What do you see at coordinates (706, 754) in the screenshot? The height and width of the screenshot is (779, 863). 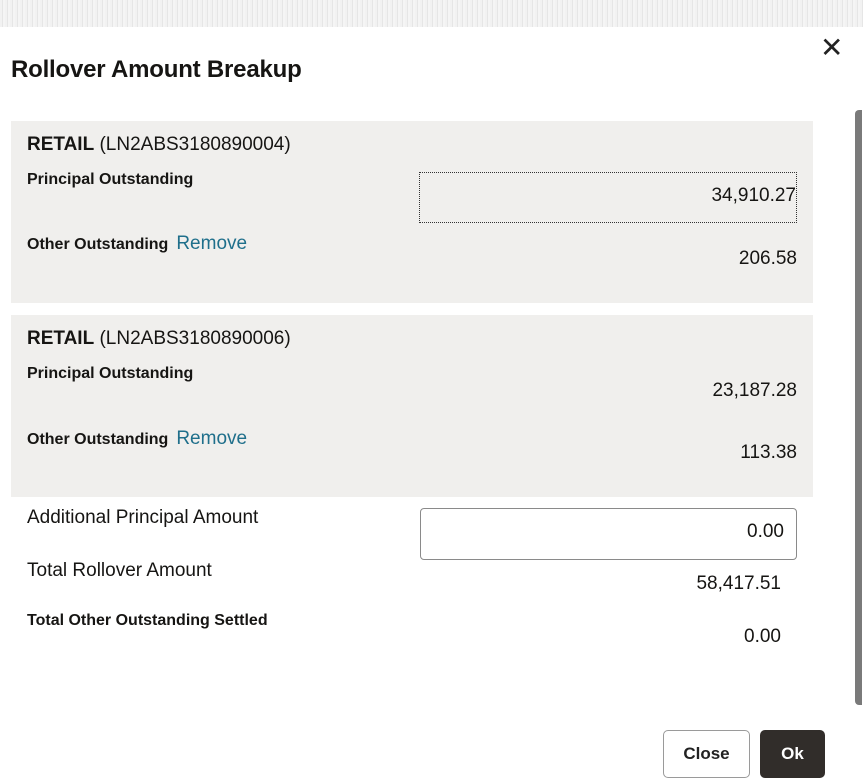 I see `close-button: Close` at bounding box center [706, 754].